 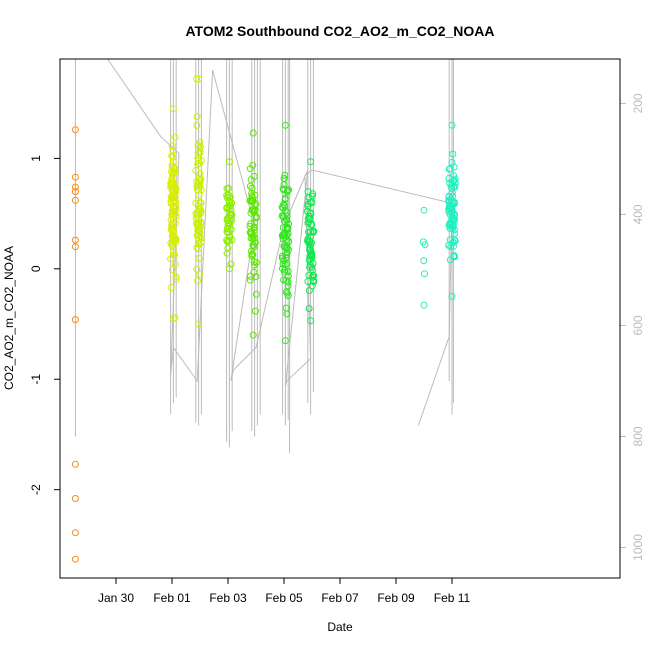 I want to click on chart-title: ATOM2 Southbound CO2_AO2_m_CO2_NOAA, so click(x=339, y=31).